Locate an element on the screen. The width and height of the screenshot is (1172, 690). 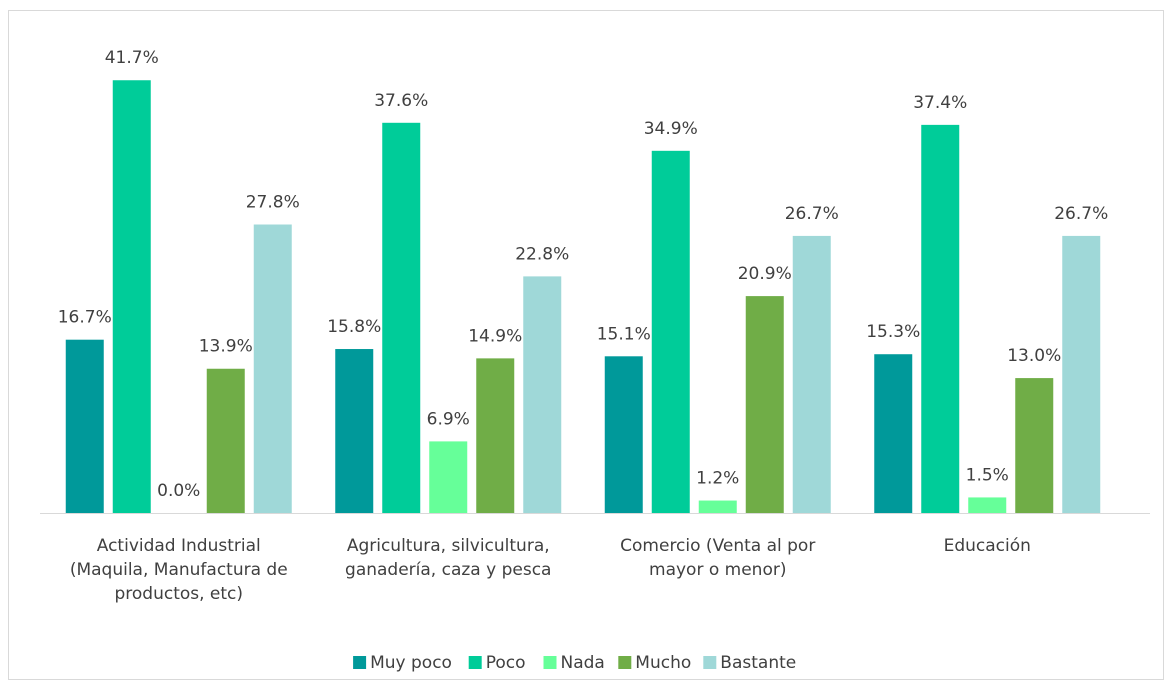
x-tick-label: Comercio (Venta al por mayor o menor) is located at coordinates (718, 558).